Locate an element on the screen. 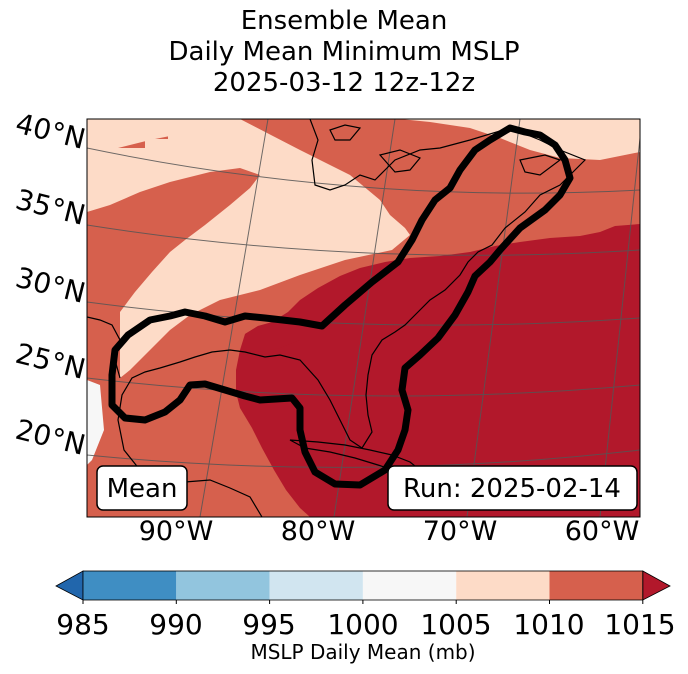 This screenshot has width=688, height=674. colorbar-tick-labels: 985 990 995 1000 1005 1010 1015 is located at coordinates (365, 624).